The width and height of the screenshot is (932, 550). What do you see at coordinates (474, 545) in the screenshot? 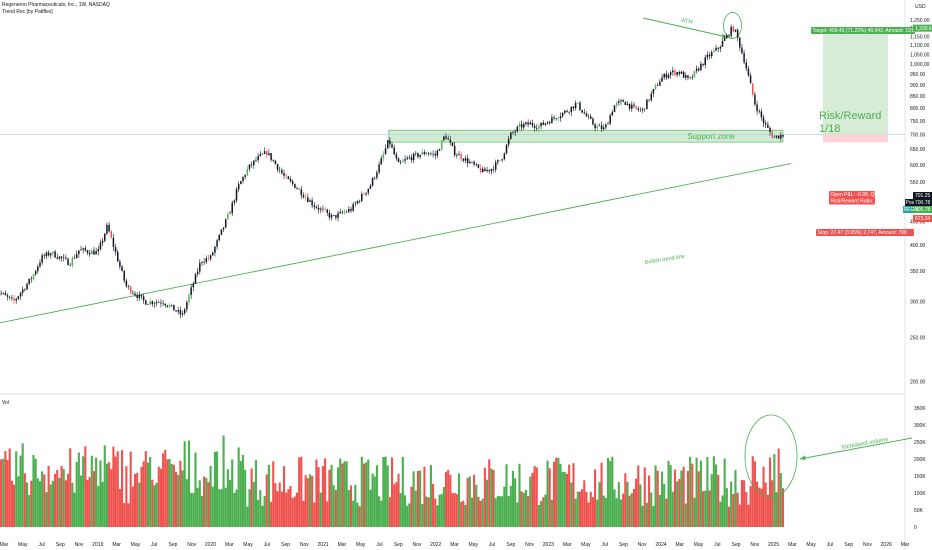
I see `time-tick-label: May` at bounding box center [474, 545].